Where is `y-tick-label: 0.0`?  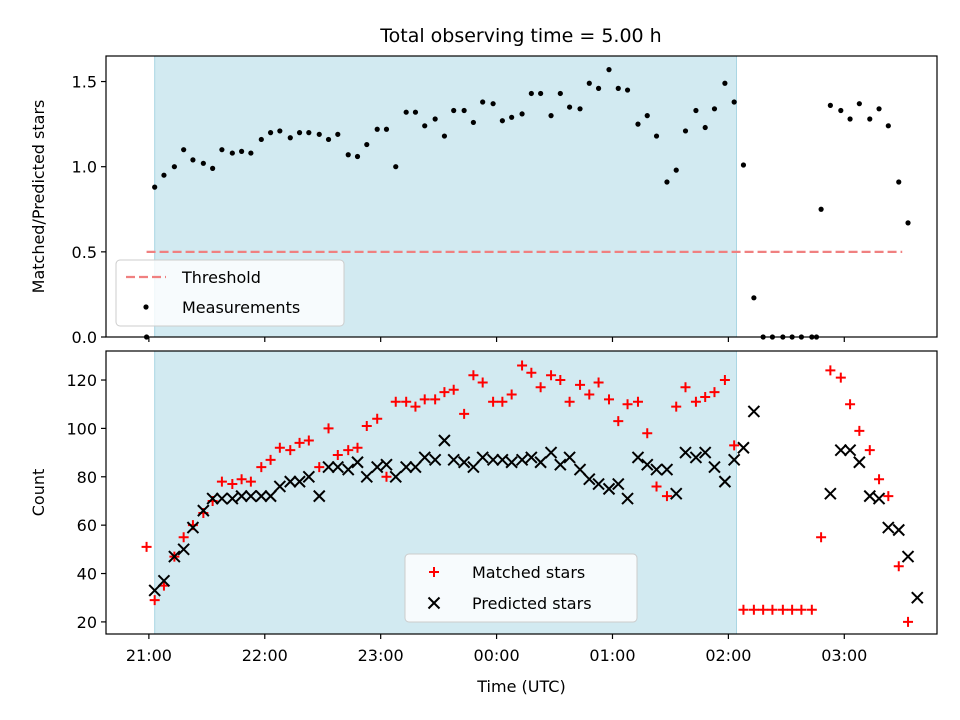
y-tick-label: 0.0 is located at coordinates (84, 337).